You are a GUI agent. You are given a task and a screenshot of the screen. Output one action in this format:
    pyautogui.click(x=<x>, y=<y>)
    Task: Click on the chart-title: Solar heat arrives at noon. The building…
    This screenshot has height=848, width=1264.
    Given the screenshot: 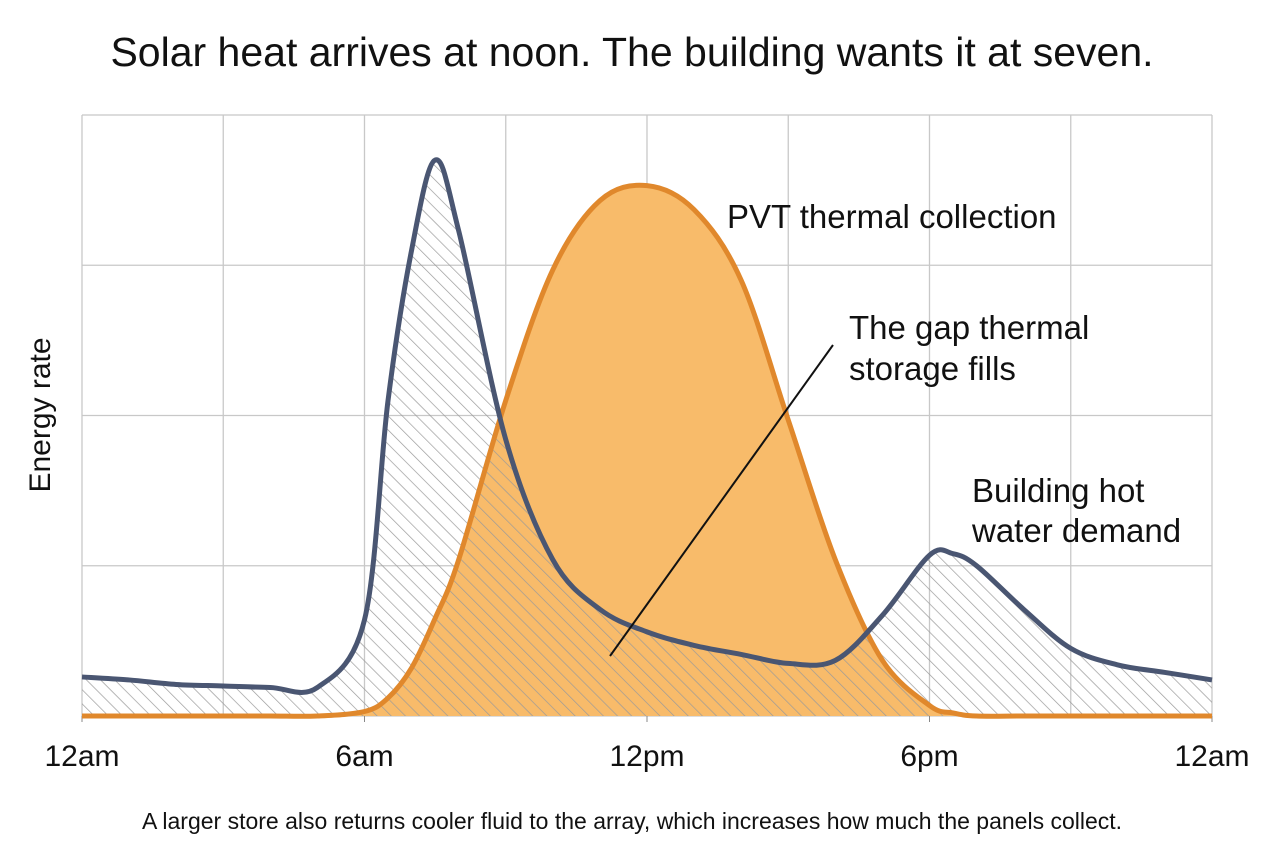 What is the action you would take?
    pyautogui.click(x=631, y=52)
    